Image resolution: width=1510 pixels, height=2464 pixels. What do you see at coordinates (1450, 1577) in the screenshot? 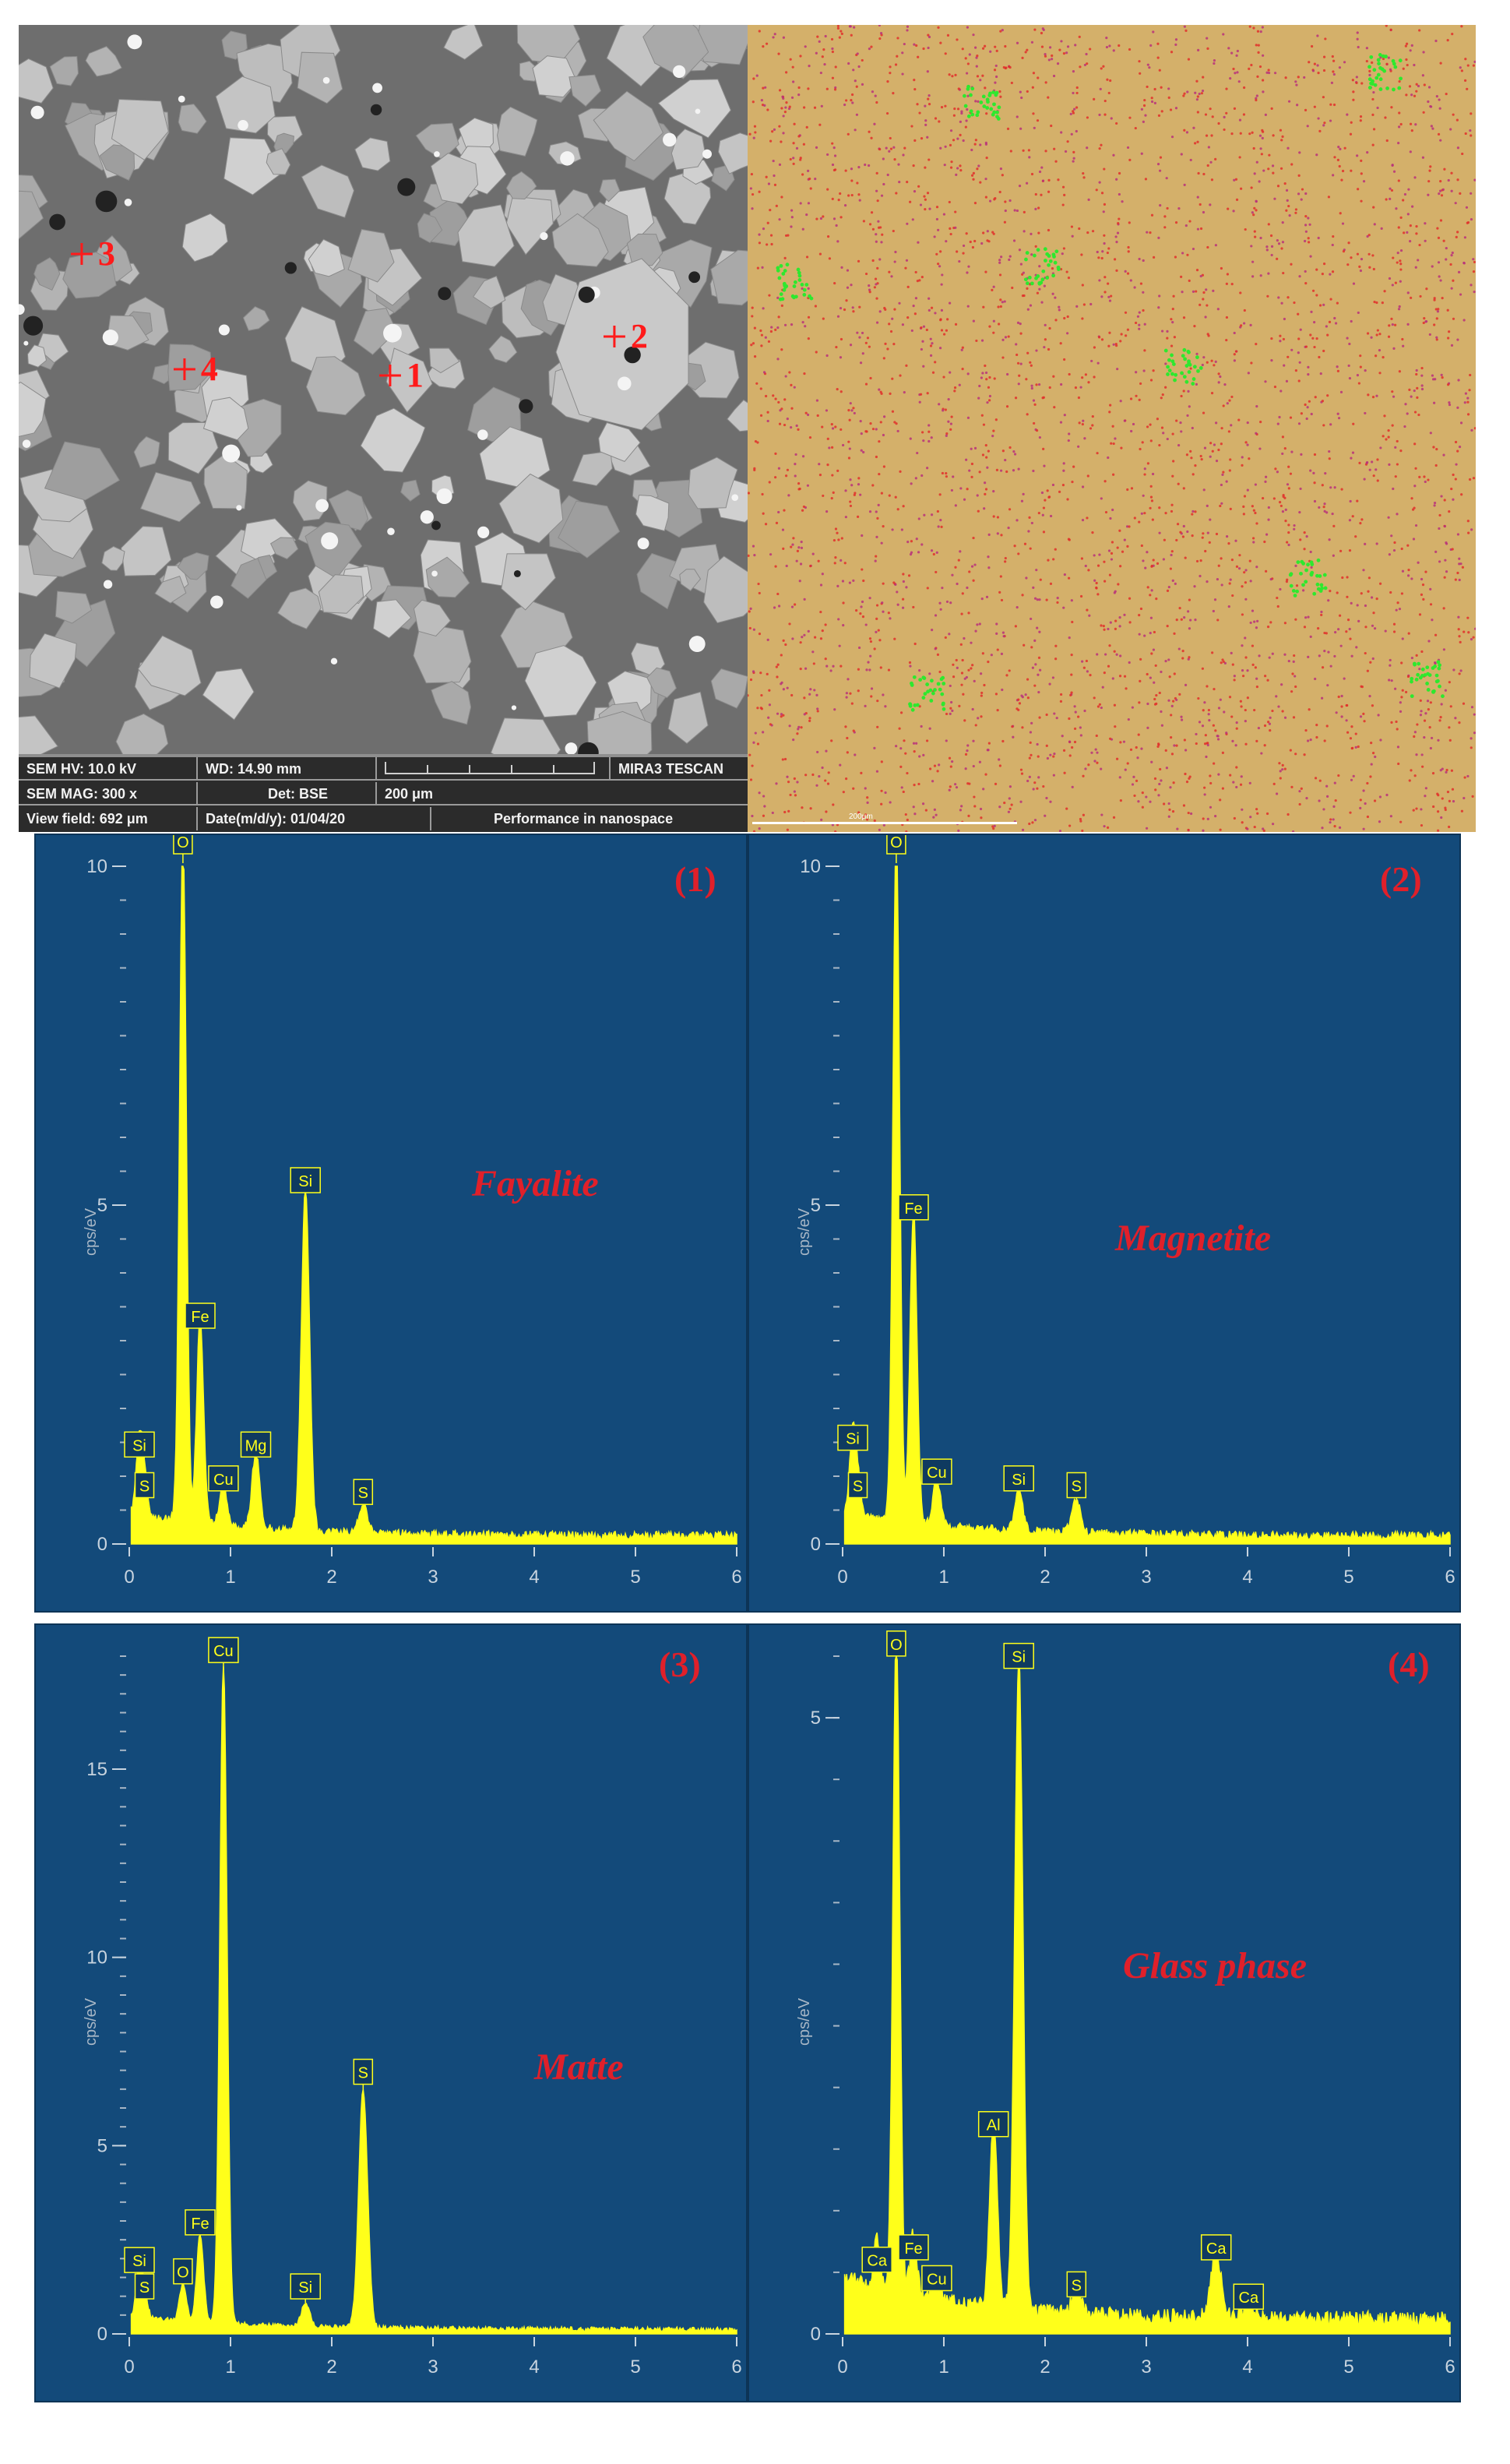
I see `x-tick-label: 6` at bounding box center [1450, 1577].